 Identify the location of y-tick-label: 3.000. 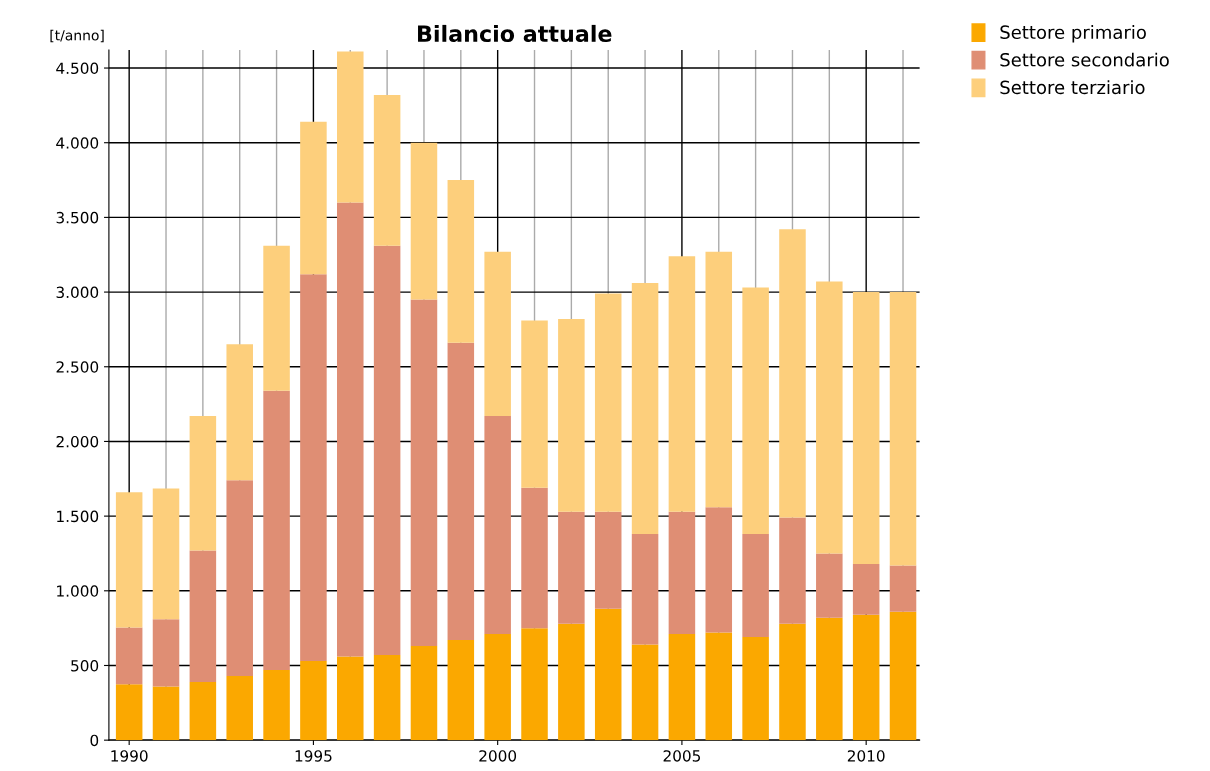
(77, 292).